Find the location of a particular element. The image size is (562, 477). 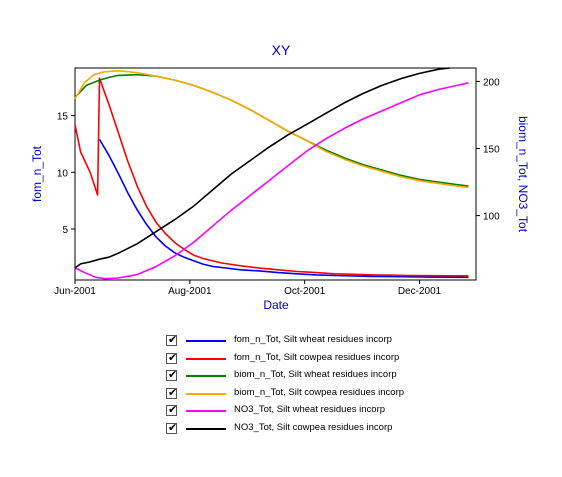

y-right-tick-label: 100 is located at coordinates (491, 217).